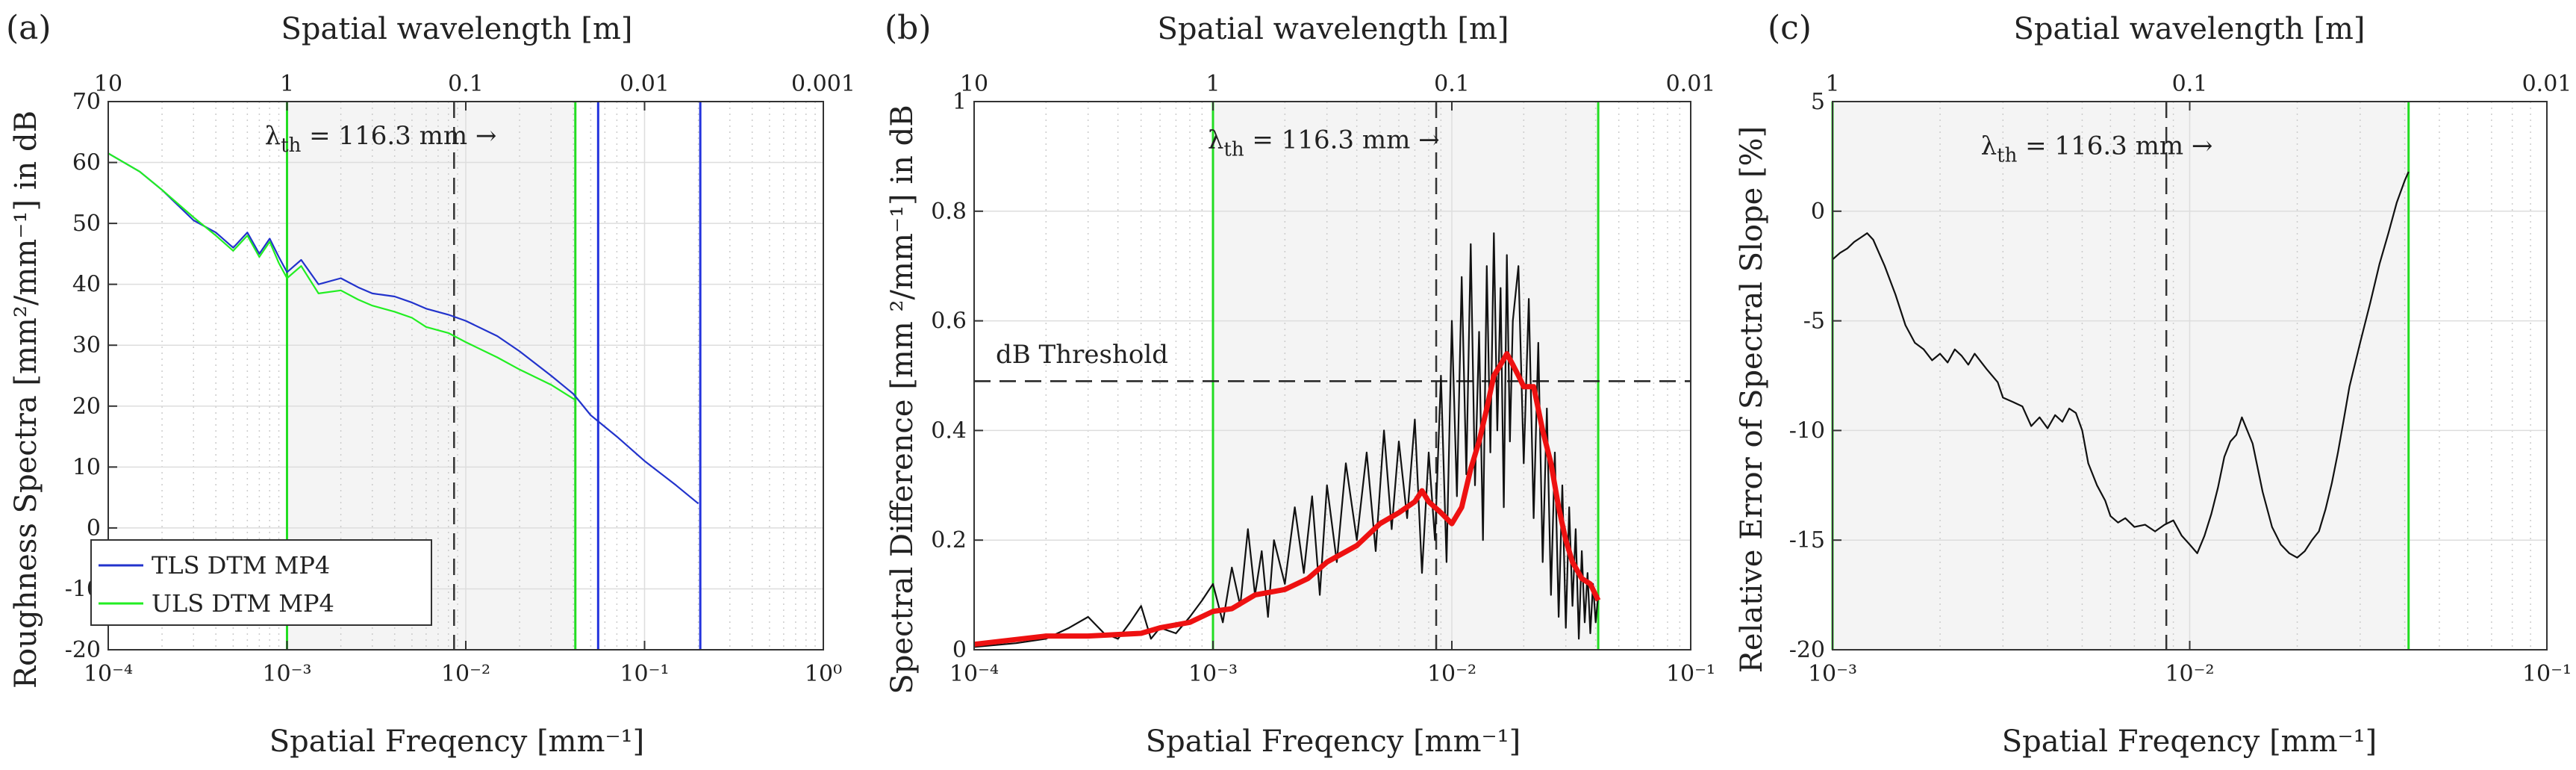 The height and width of the screenshot is (770, 2576). I want to click on panel-a-top-tick-label: 1, so click(287, 84).